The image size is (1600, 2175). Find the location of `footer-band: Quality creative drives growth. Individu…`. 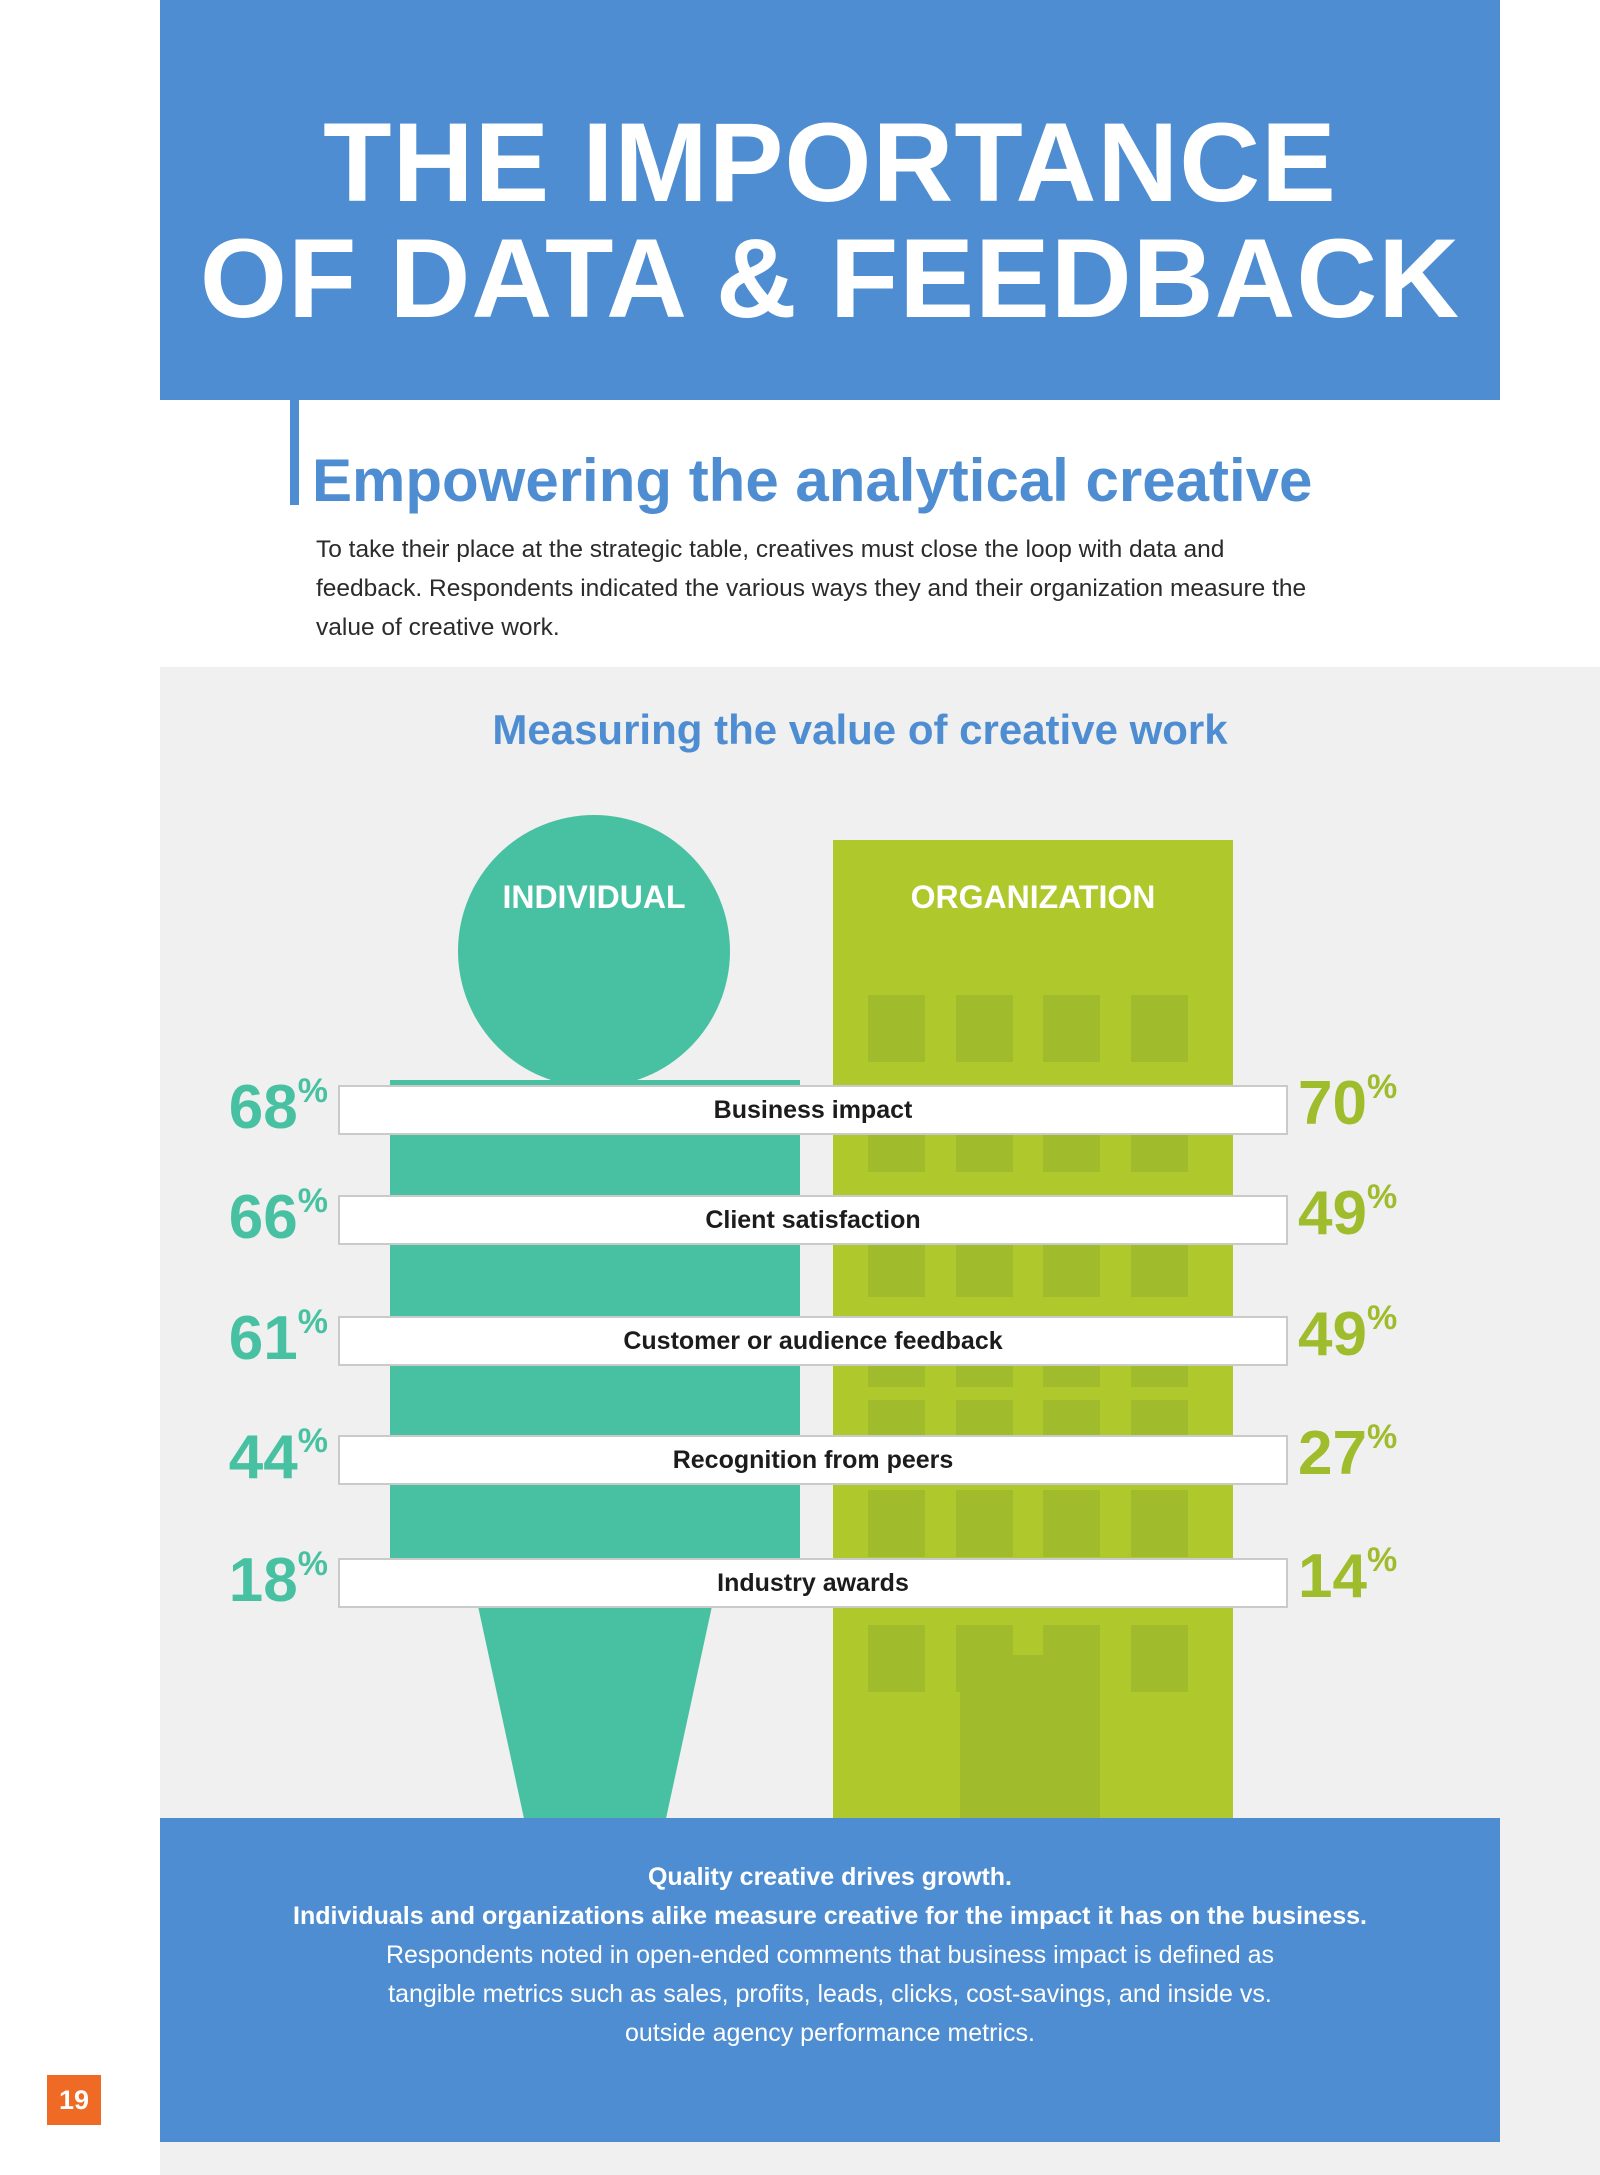

footer-band: Quality creative drives growth. Individu… is located at coordinates (830, 1980).